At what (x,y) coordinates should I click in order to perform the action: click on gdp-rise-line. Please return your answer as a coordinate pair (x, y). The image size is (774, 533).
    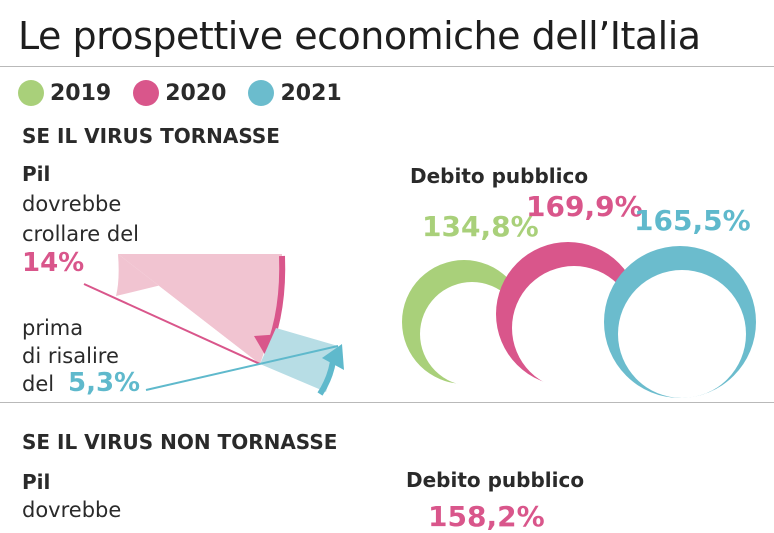
    Looking at the image, I should click on (242, 368).